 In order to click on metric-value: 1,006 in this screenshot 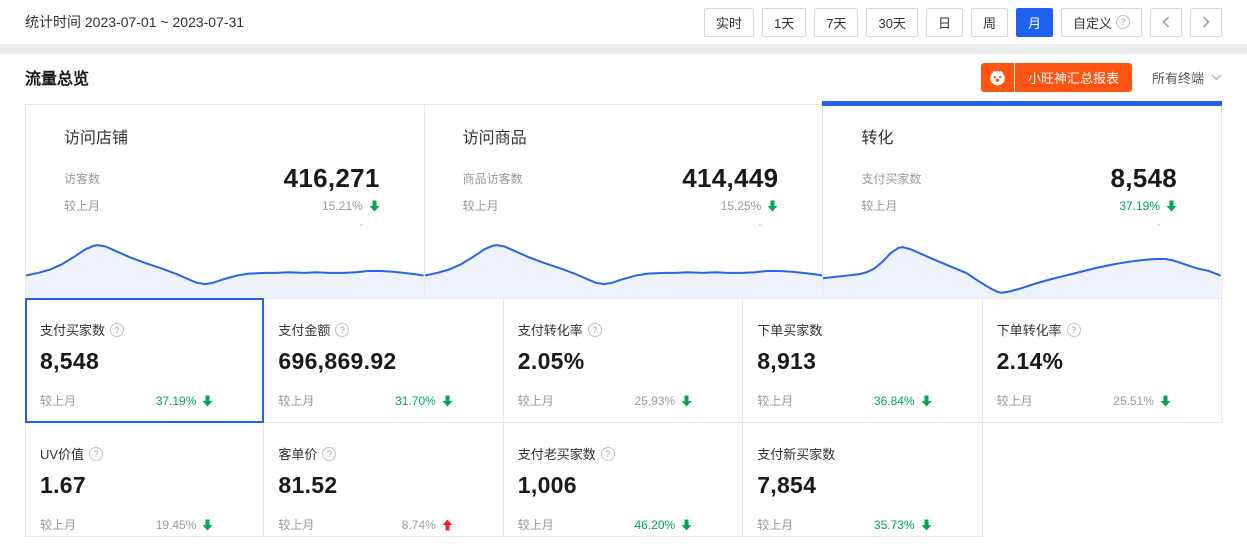, I will do `click(547, 485)`.